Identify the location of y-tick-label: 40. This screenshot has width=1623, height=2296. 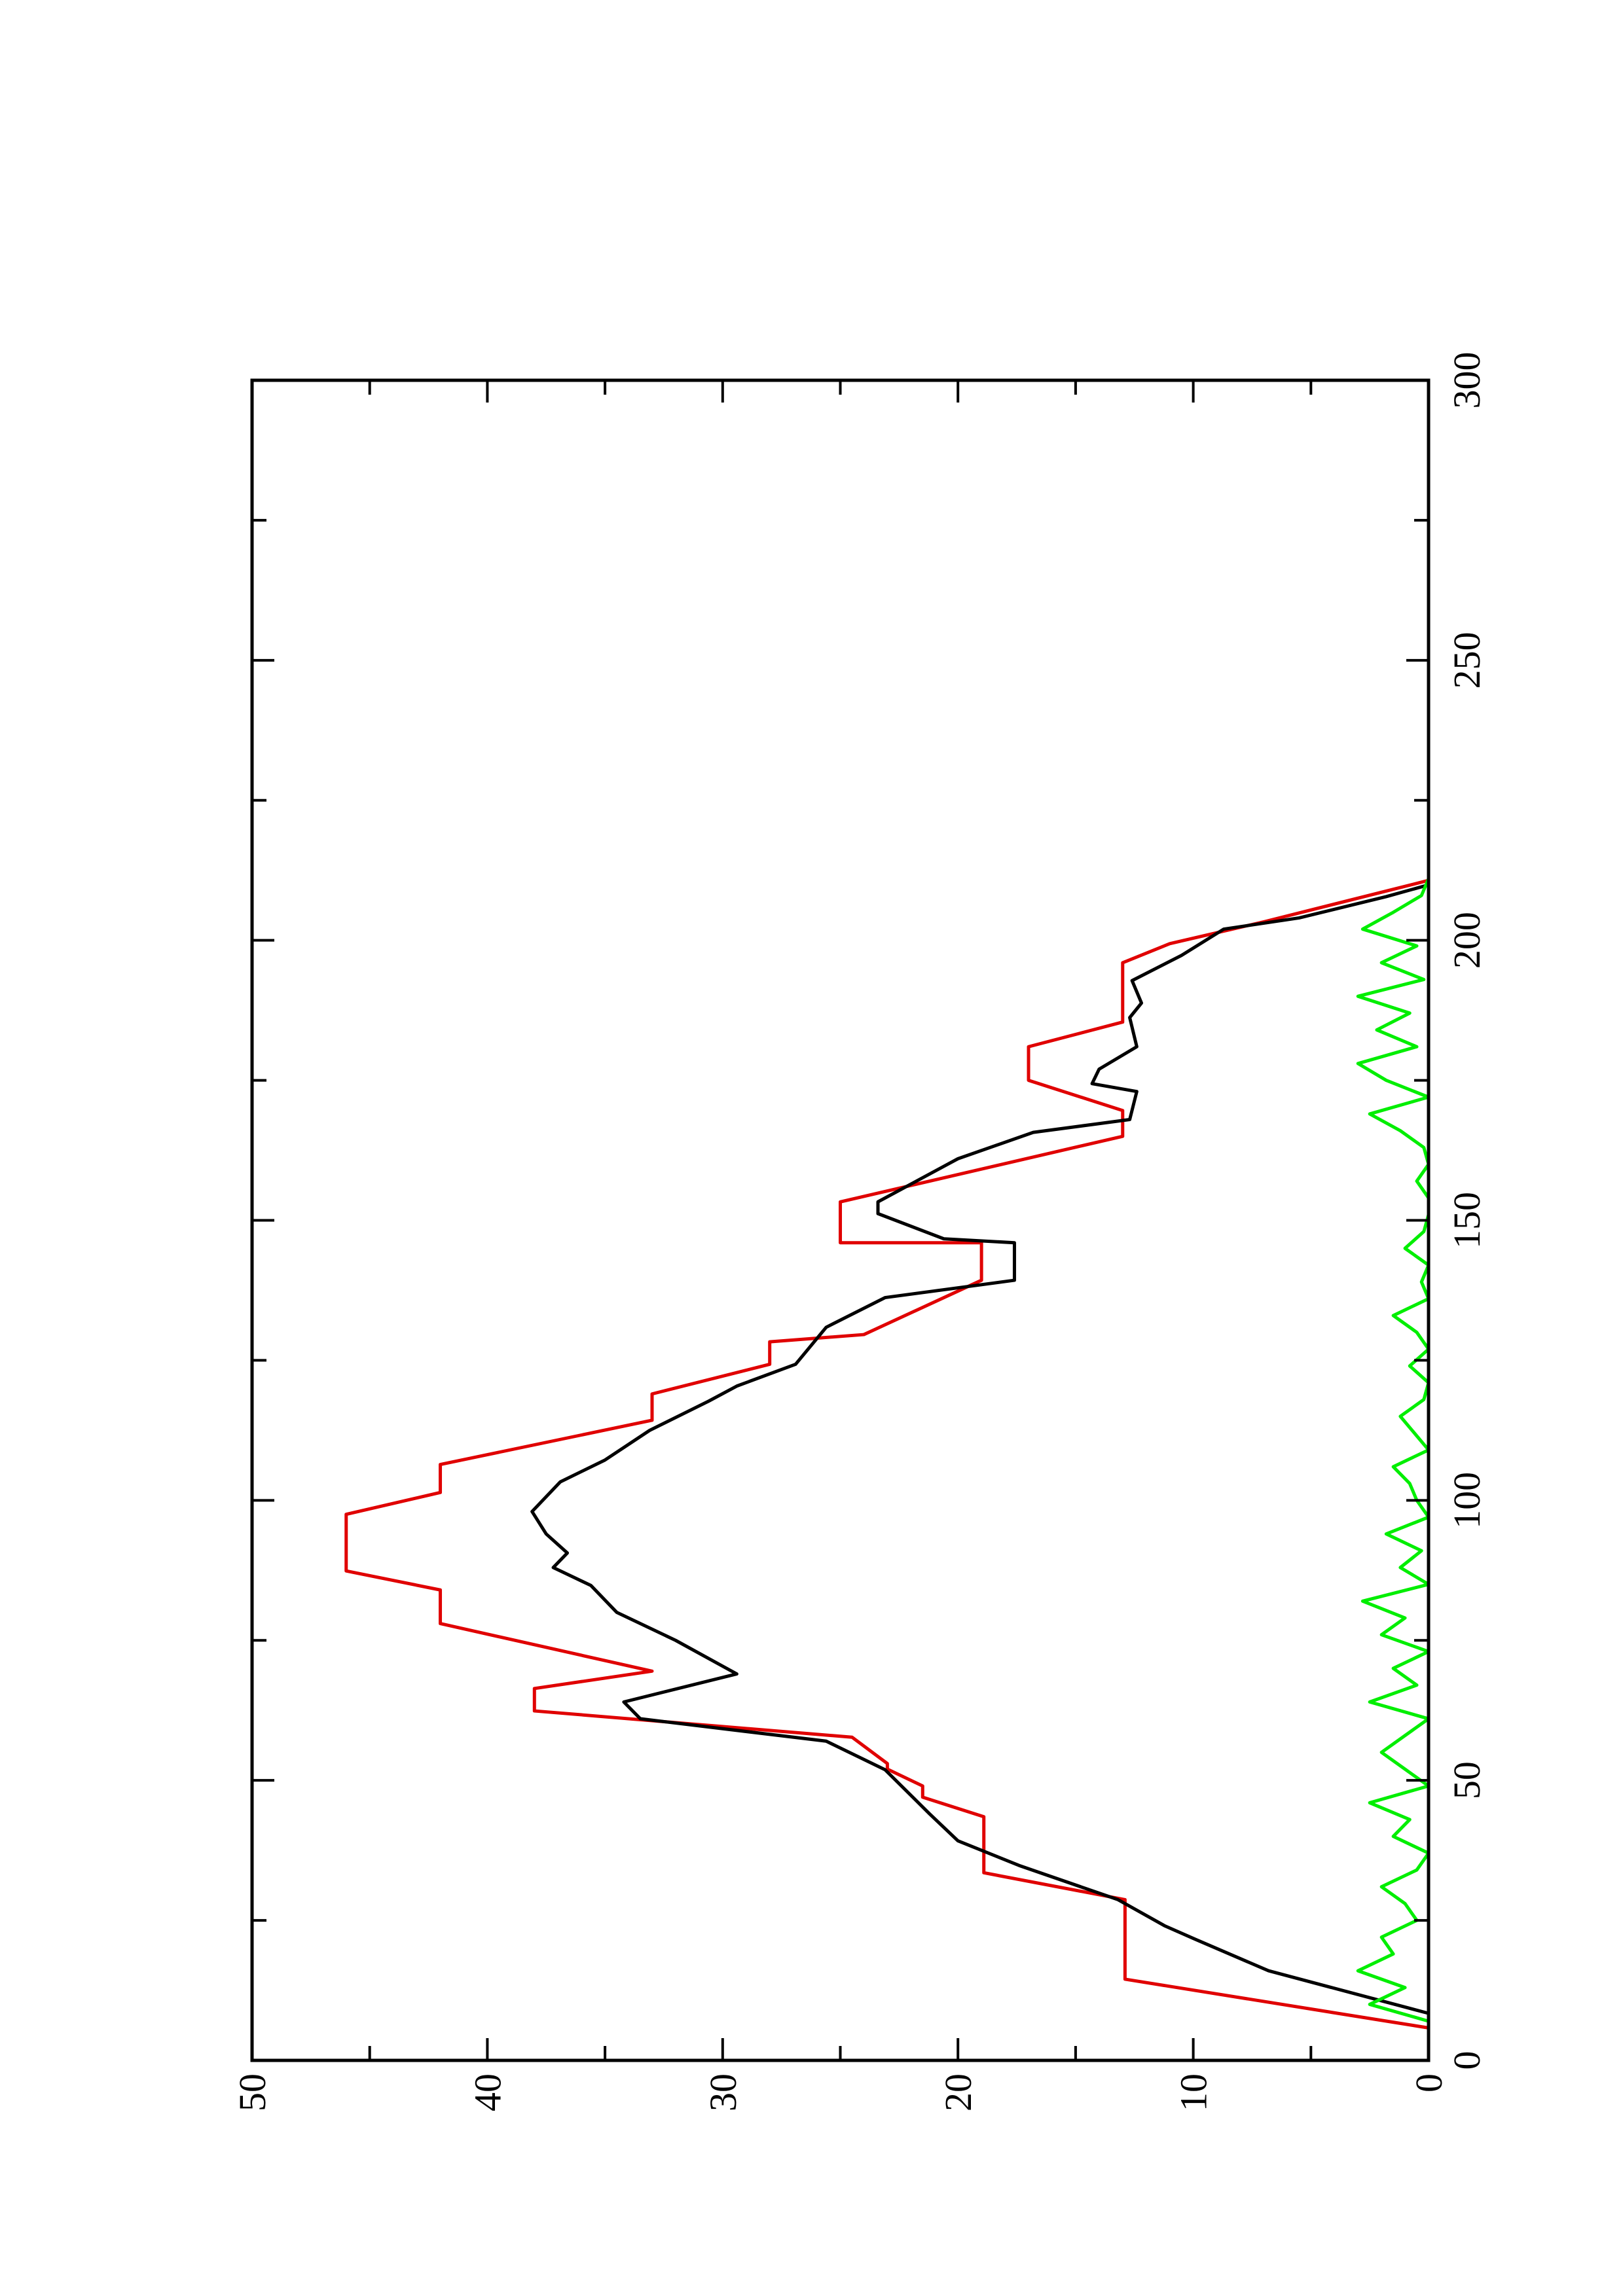
(487, 2092).